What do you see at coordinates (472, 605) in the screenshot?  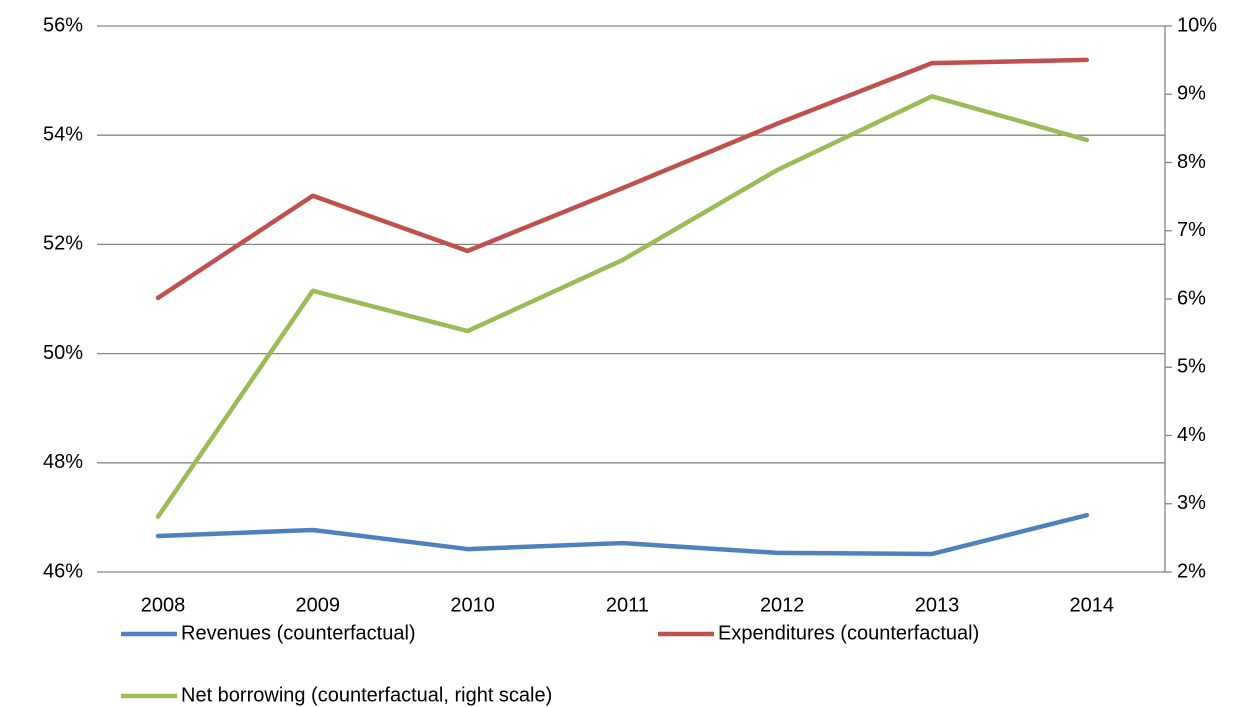 I see `x-tick-label: 2010` at bounding box center [472, 605].